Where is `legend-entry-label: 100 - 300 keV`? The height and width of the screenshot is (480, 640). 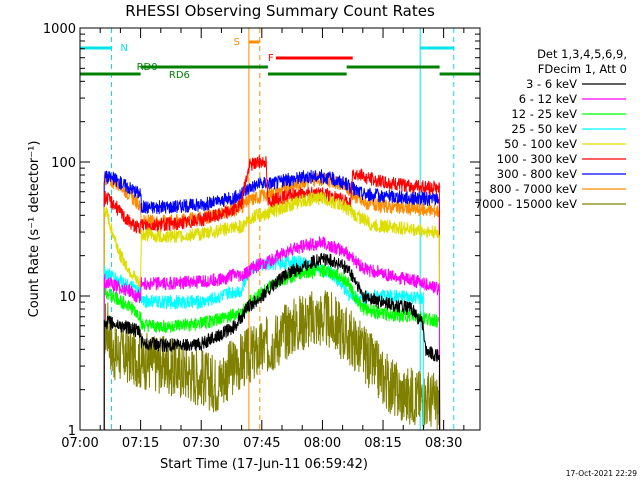
legend-entry-label: 100 - 300 keV is located at coordinates (537, 159).